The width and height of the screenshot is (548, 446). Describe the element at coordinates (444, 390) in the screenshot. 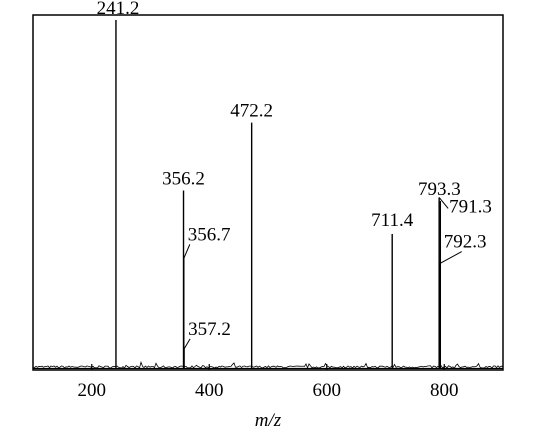

I see `x-tick-label: 800` at that location.